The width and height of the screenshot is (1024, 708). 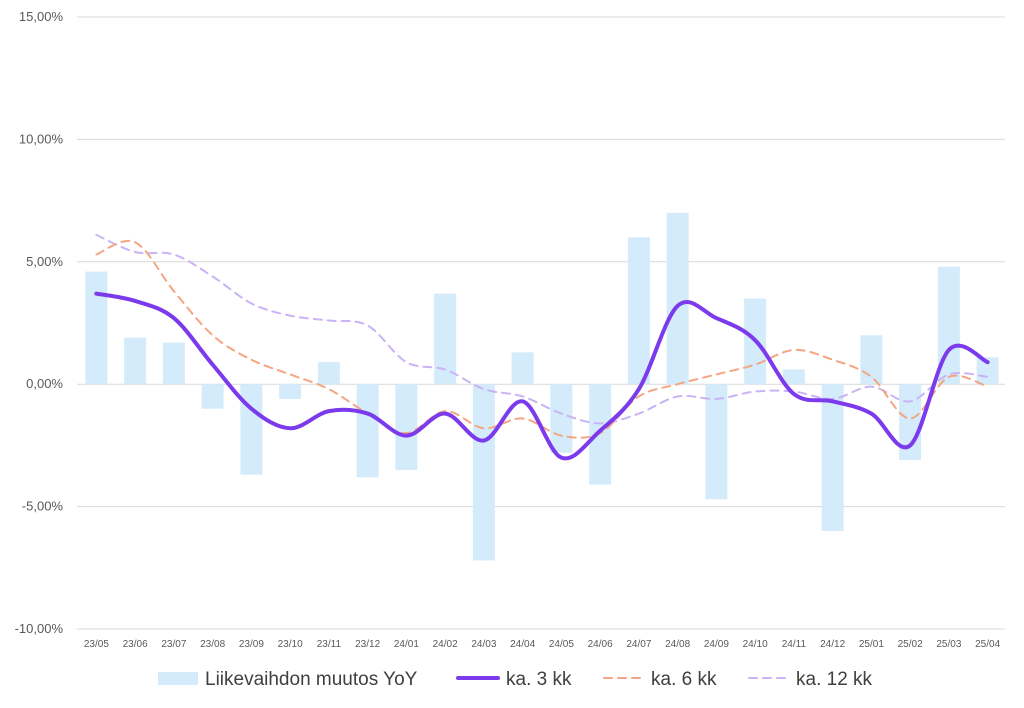 What do you see at coordinates (135, 644) in the screenshot?
I see `x-tick-label: 23/06` at bounding box center [135, 644].